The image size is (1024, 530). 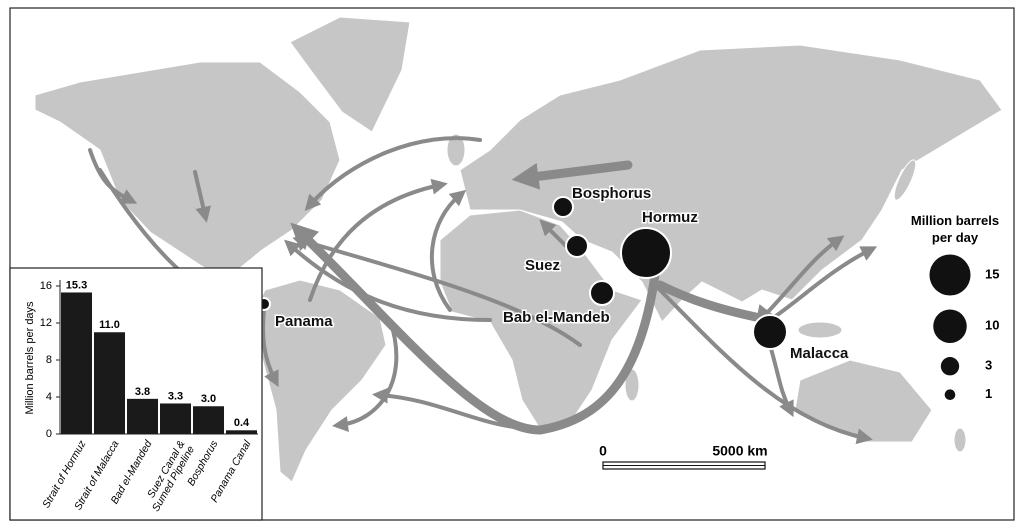 I want to click on legend-label: 15, so click(x=992, y=273).